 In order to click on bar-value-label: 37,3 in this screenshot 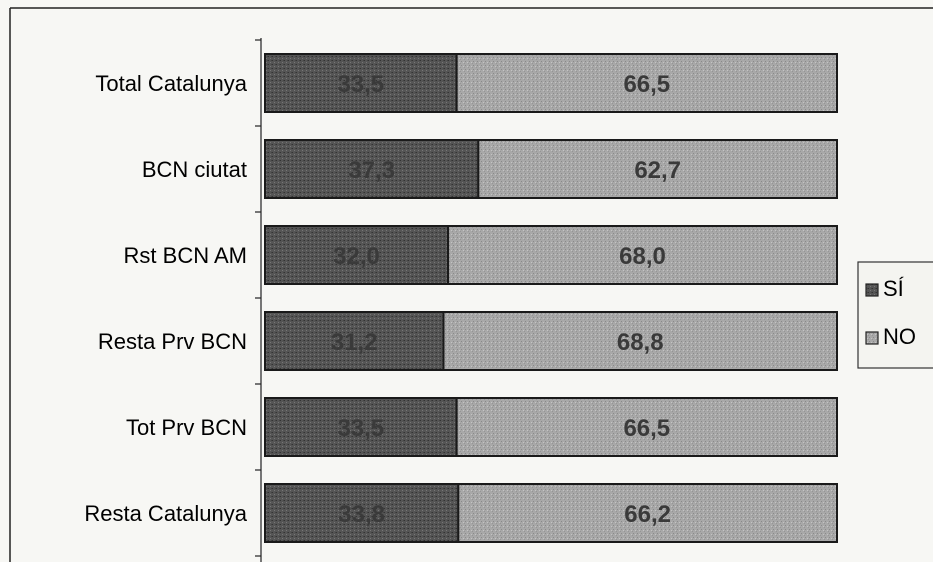, I will do `click(371, 170)`.